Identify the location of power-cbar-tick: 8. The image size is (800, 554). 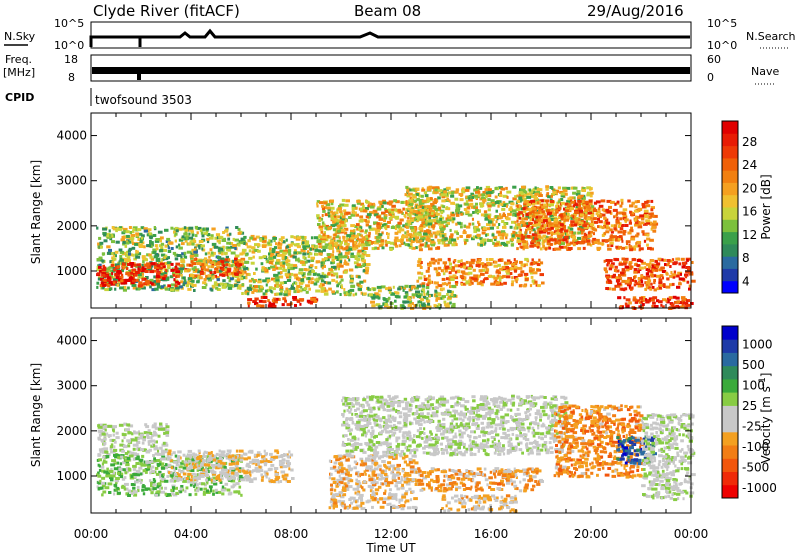
(746, 258).